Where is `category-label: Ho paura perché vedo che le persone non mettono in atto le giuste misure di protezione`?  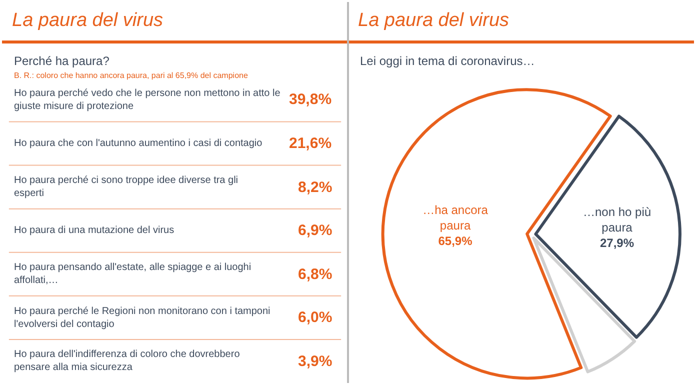
category-label: Ho paura perché vedo che le persone non mettono in atto le giuste misure di protezione is located at coordinates (147, 100).